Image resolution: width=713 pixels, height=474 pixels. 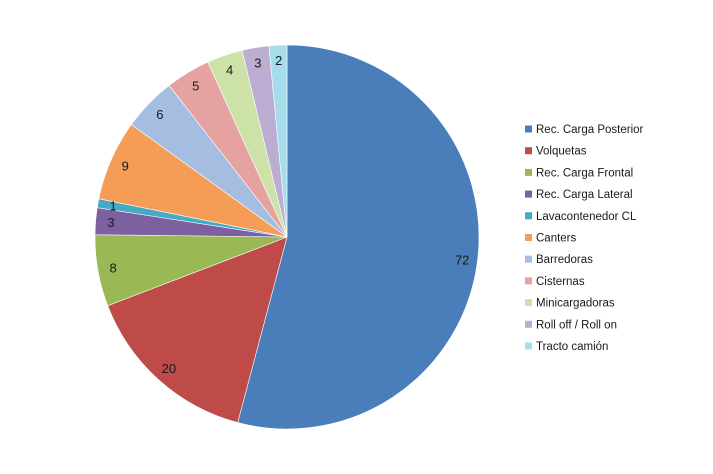 I want to click on legend-item-cisternas: Cisternas, so click(x=555, y=282).